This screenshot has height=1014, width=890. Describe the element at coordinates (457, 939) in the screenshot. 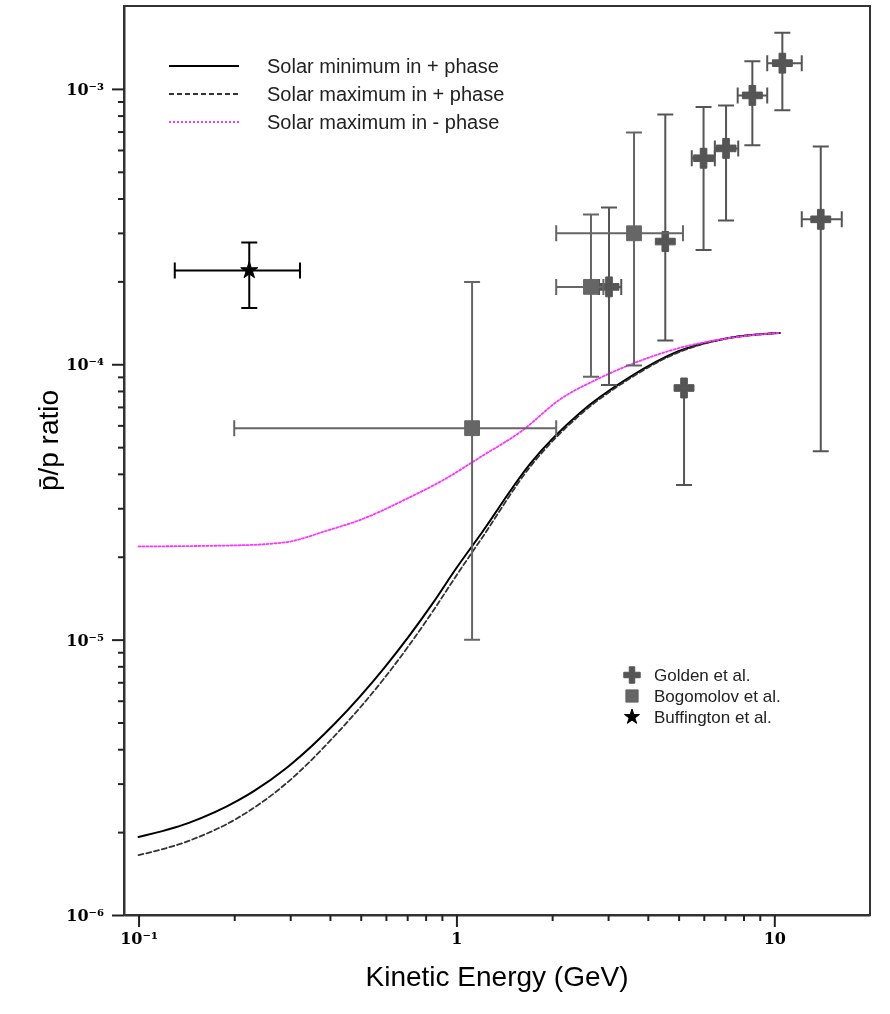

I see `x-tick-label: 1` at that location.